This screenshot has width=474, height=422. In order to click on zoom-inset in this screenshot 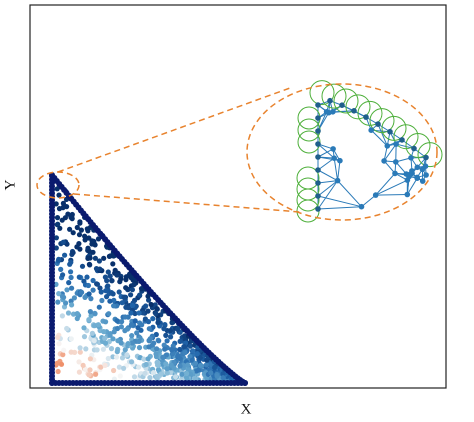, I will do `click(369, 151)`.